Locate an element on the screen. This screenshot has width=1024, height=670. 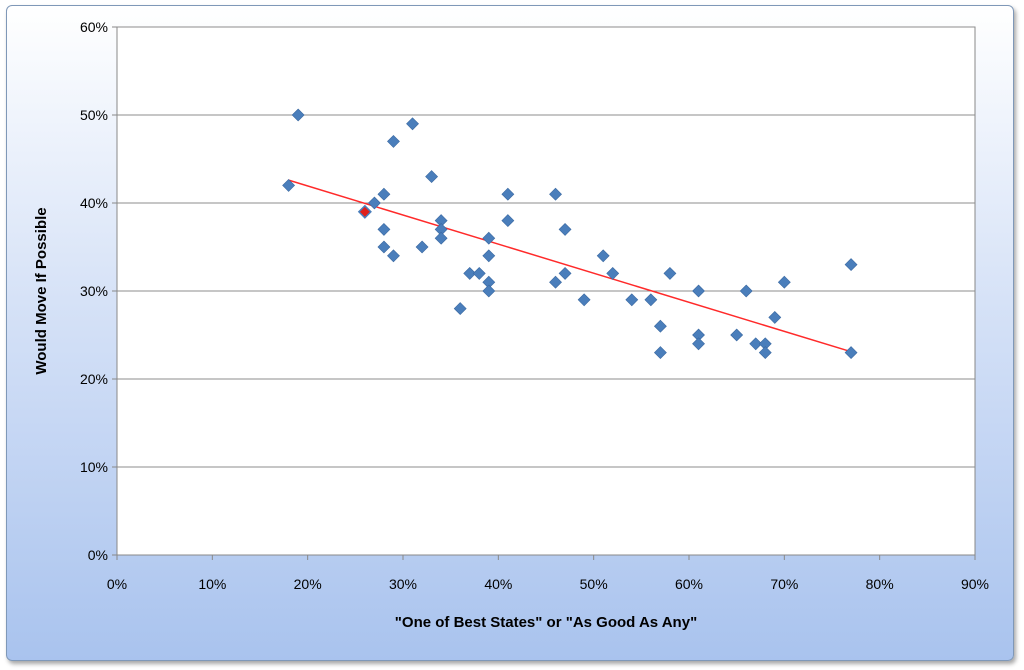
x-tick-label: 0% is located at coordinates (117, 584).